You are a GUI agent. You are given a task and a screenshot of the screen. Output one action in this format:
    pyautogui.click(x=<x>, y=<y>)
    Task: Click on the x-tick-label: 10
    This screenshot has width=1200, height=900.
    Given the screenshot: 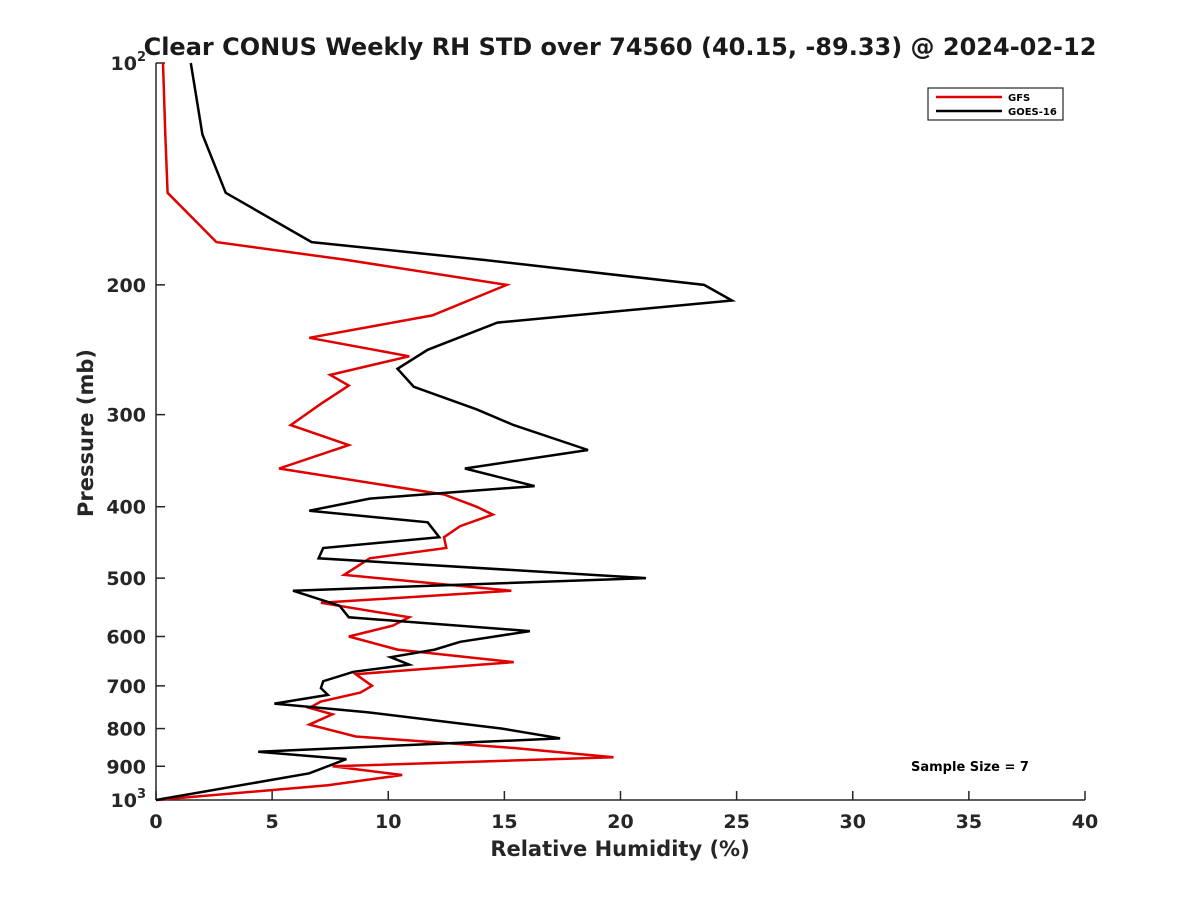 What is the action you would take?
    pyautogui.click(x=388, y=822)
    